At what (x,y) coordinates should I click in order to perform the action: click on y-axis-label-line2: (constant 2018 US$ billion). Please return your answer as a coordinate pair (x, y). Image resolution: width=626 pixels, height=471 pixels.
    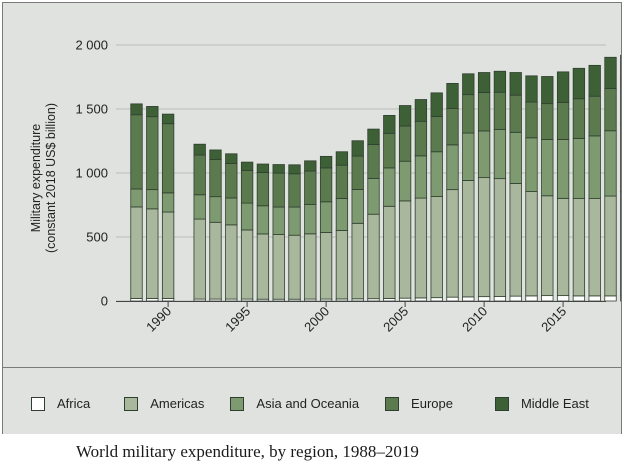
    Looking at the image, I should click on (51, 178).